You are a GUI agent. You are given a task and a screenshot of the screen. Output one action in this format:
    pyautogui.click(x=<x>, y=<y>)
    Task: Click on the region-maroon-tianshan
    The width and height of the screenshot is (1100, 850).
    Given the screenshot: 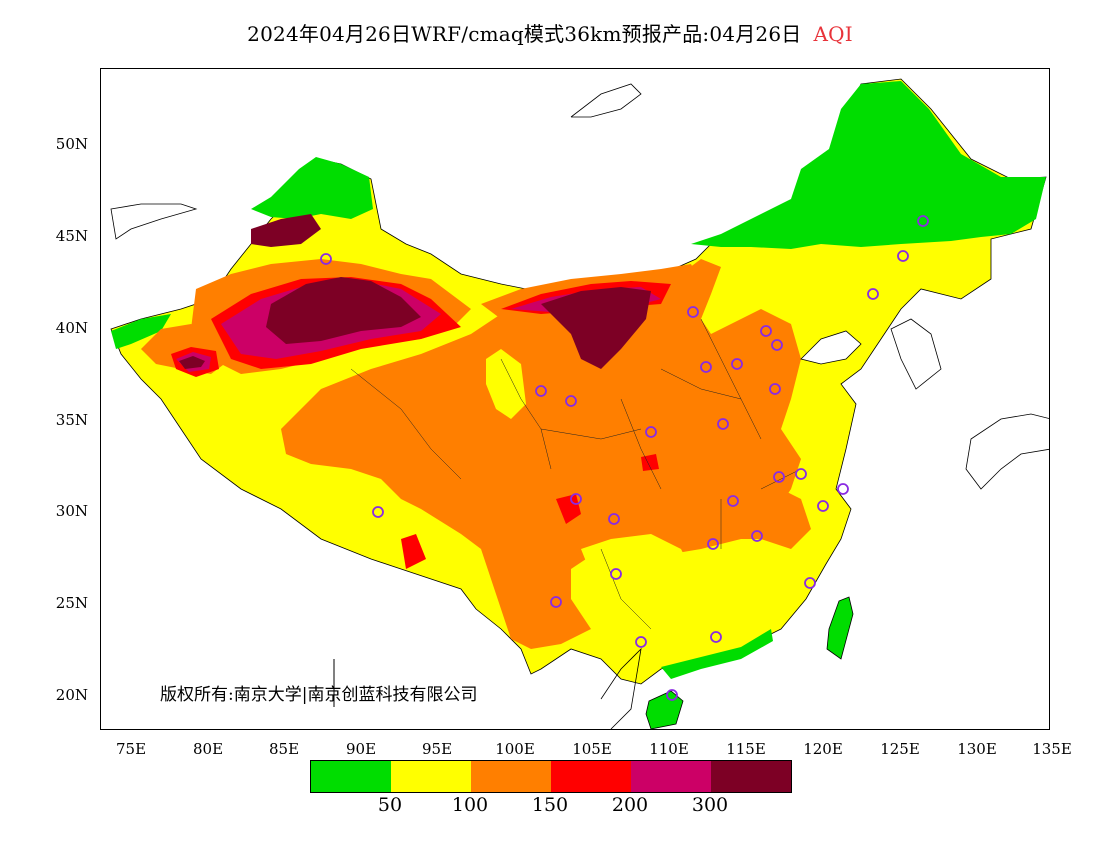 What is the action you would take?
    pyautogui.click(x=286, y=230)
    